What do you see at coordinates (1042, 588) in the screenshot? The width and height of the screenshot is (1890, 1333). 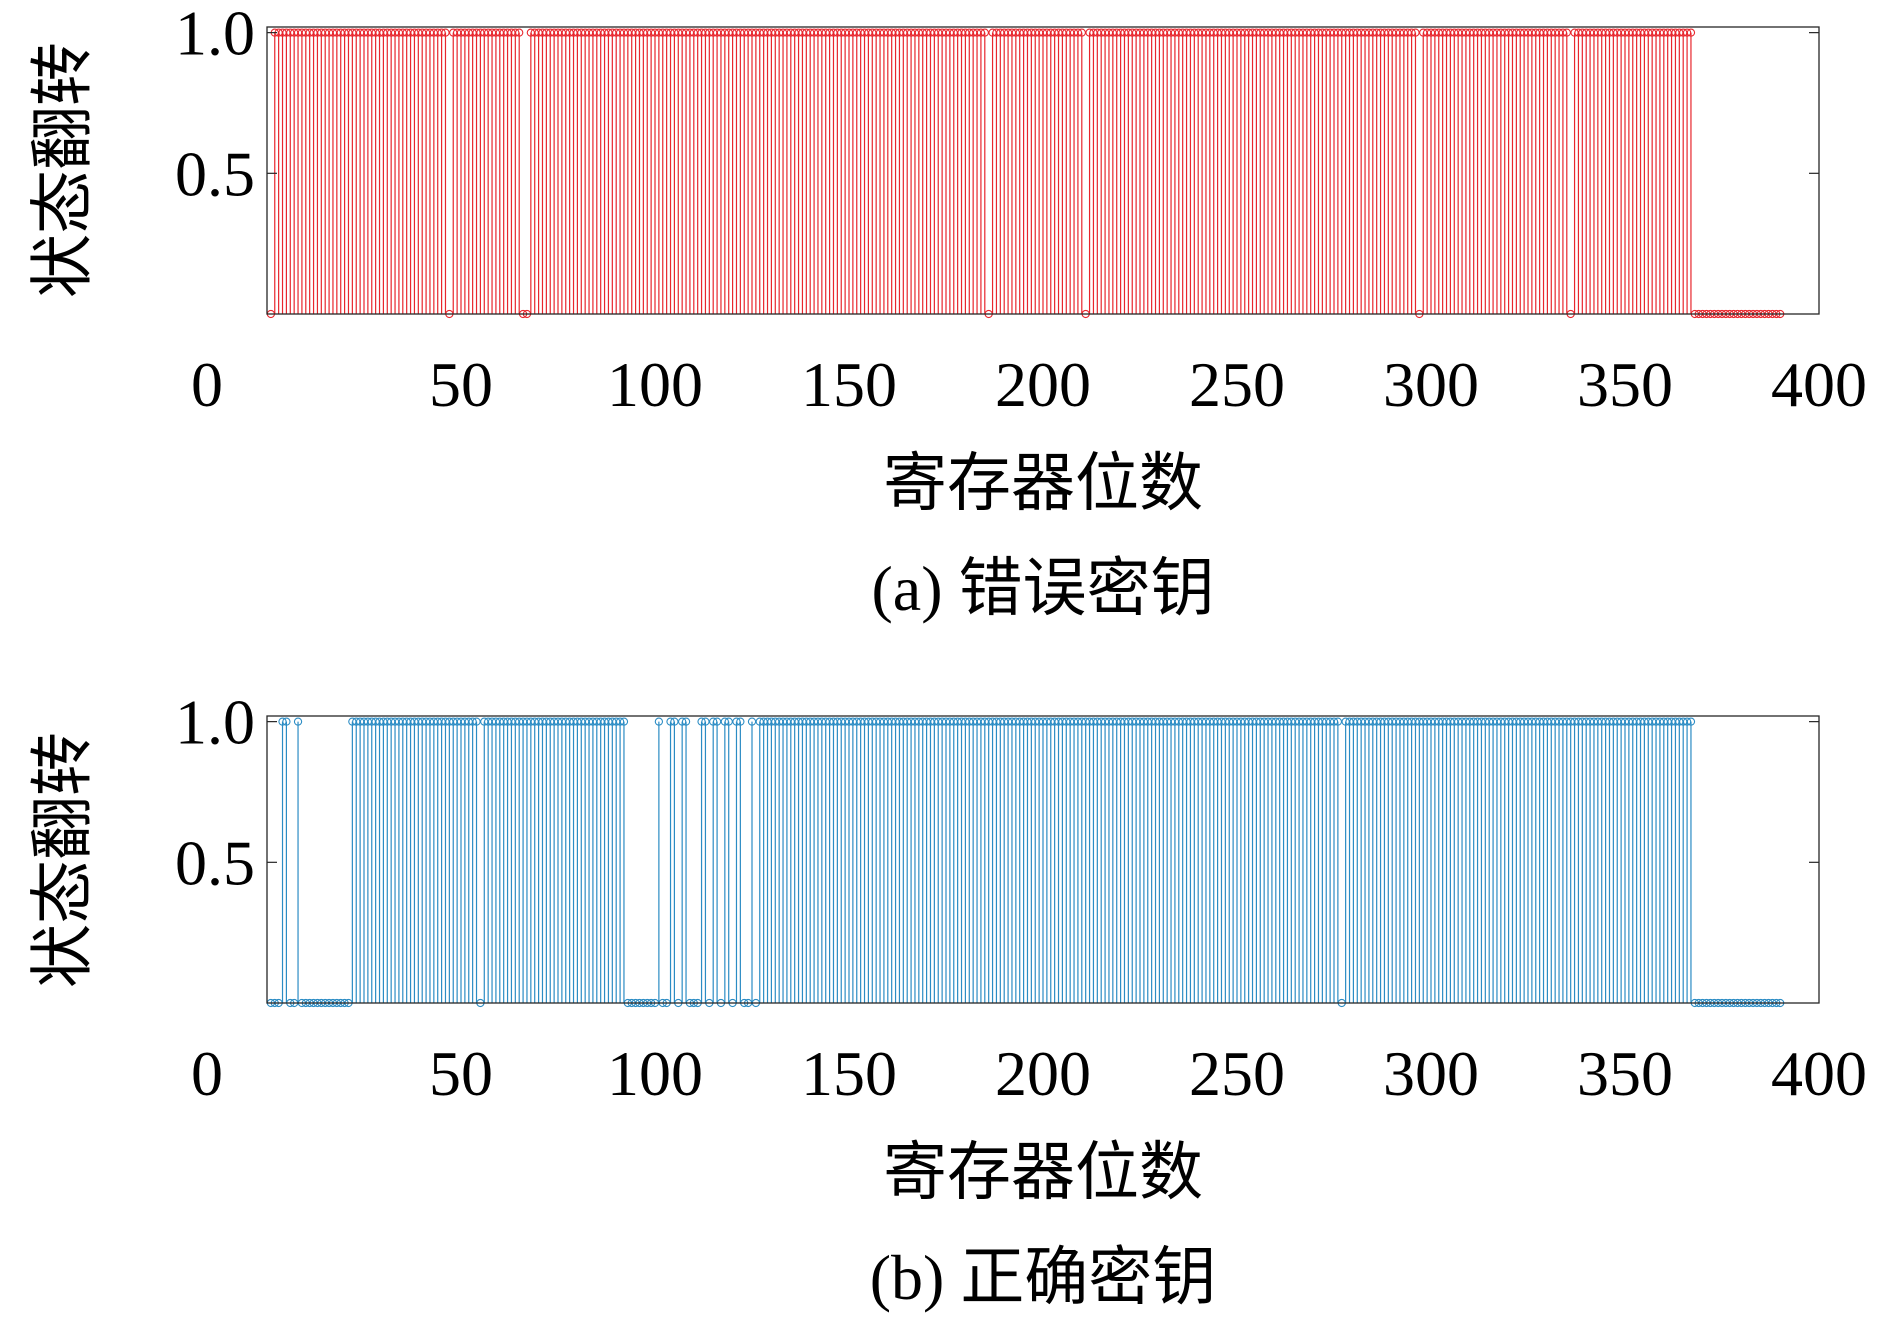 I see `subfigure-caption: (a) 错误密钥` at bounding box center [1042, 588].